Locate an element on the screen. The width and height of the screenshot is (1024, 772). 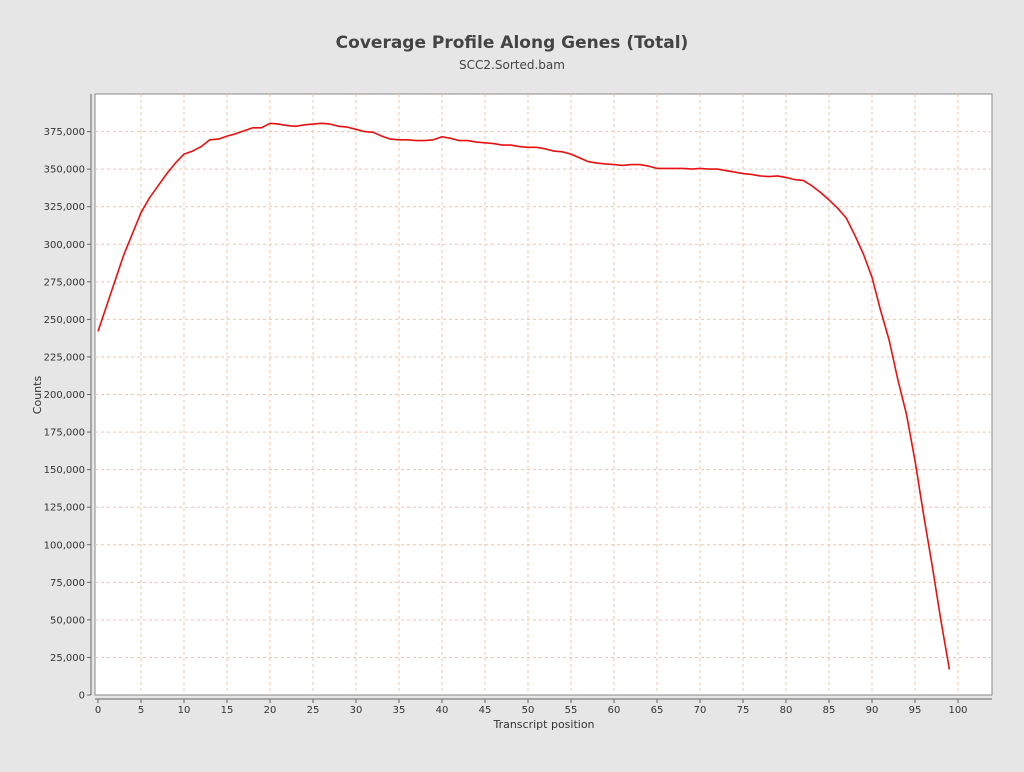
x-tick-label: 85 is located at coordinates (829, 710).